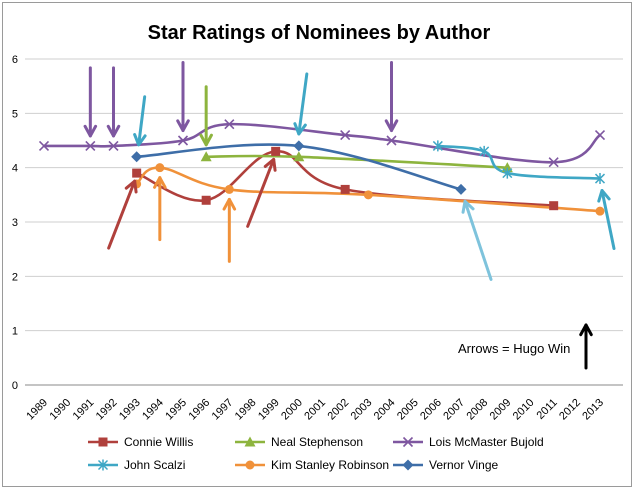  What do you see at coordinates (15, 277) in the screenshot?
I see `y-tick-label: 2` at bounding box center [15, 277].